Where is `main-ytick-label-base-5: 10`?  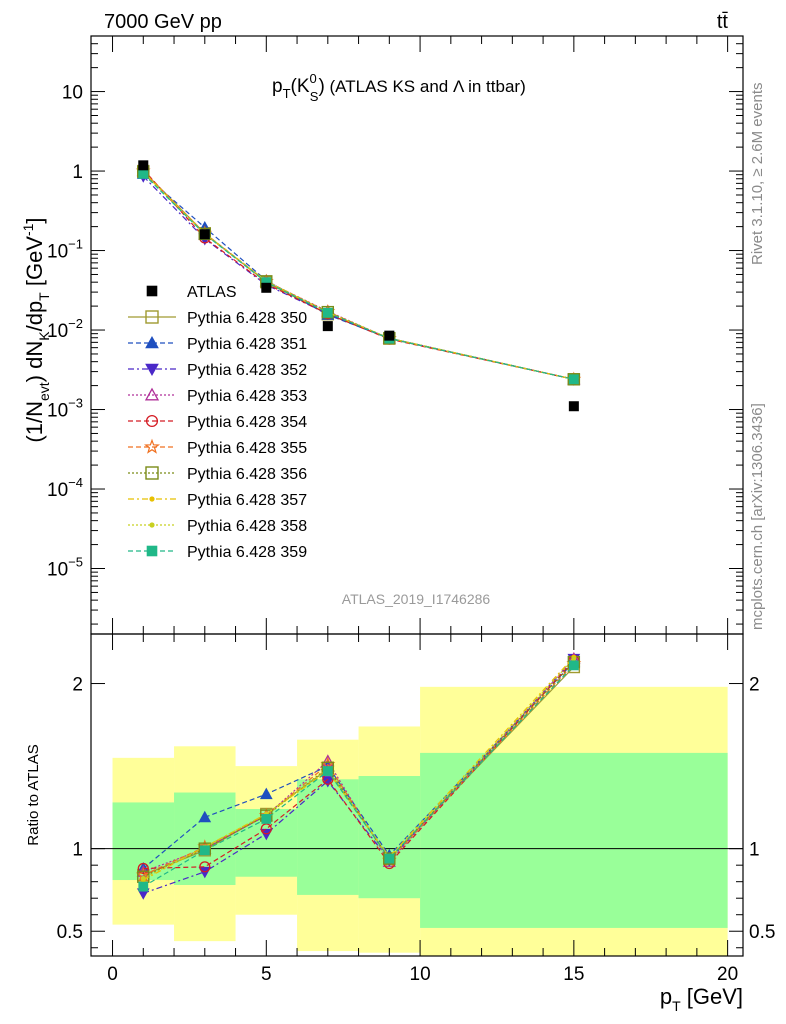 main-ytick-label-base-5: 10 is located at coordinates (57, 490).